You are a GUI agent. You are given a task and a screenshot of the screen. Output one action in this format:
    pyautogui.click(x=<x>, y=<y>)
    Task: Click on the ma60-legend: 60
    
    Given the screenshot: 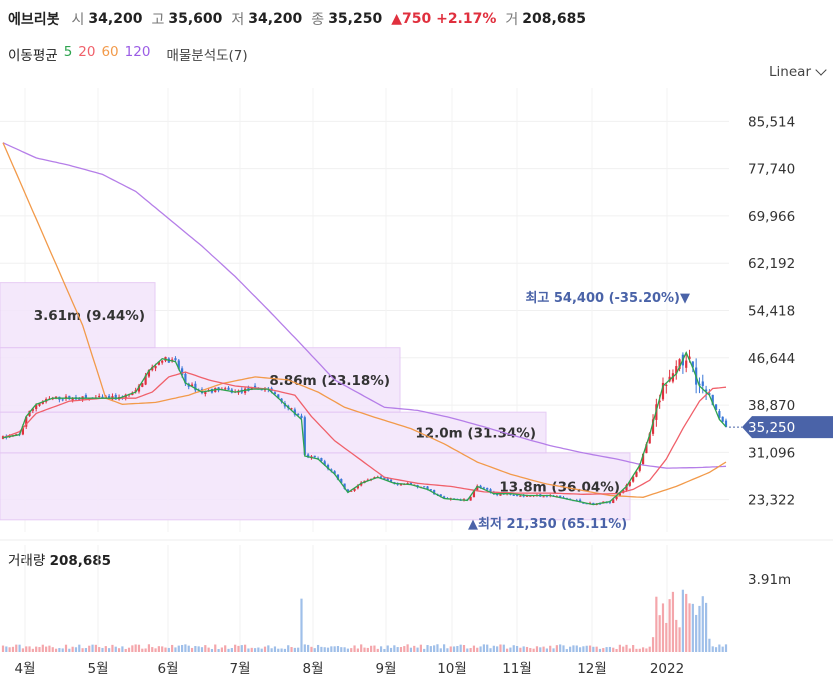 What is the action you would take?
    pyautogui.click(x=110, y=52)
    